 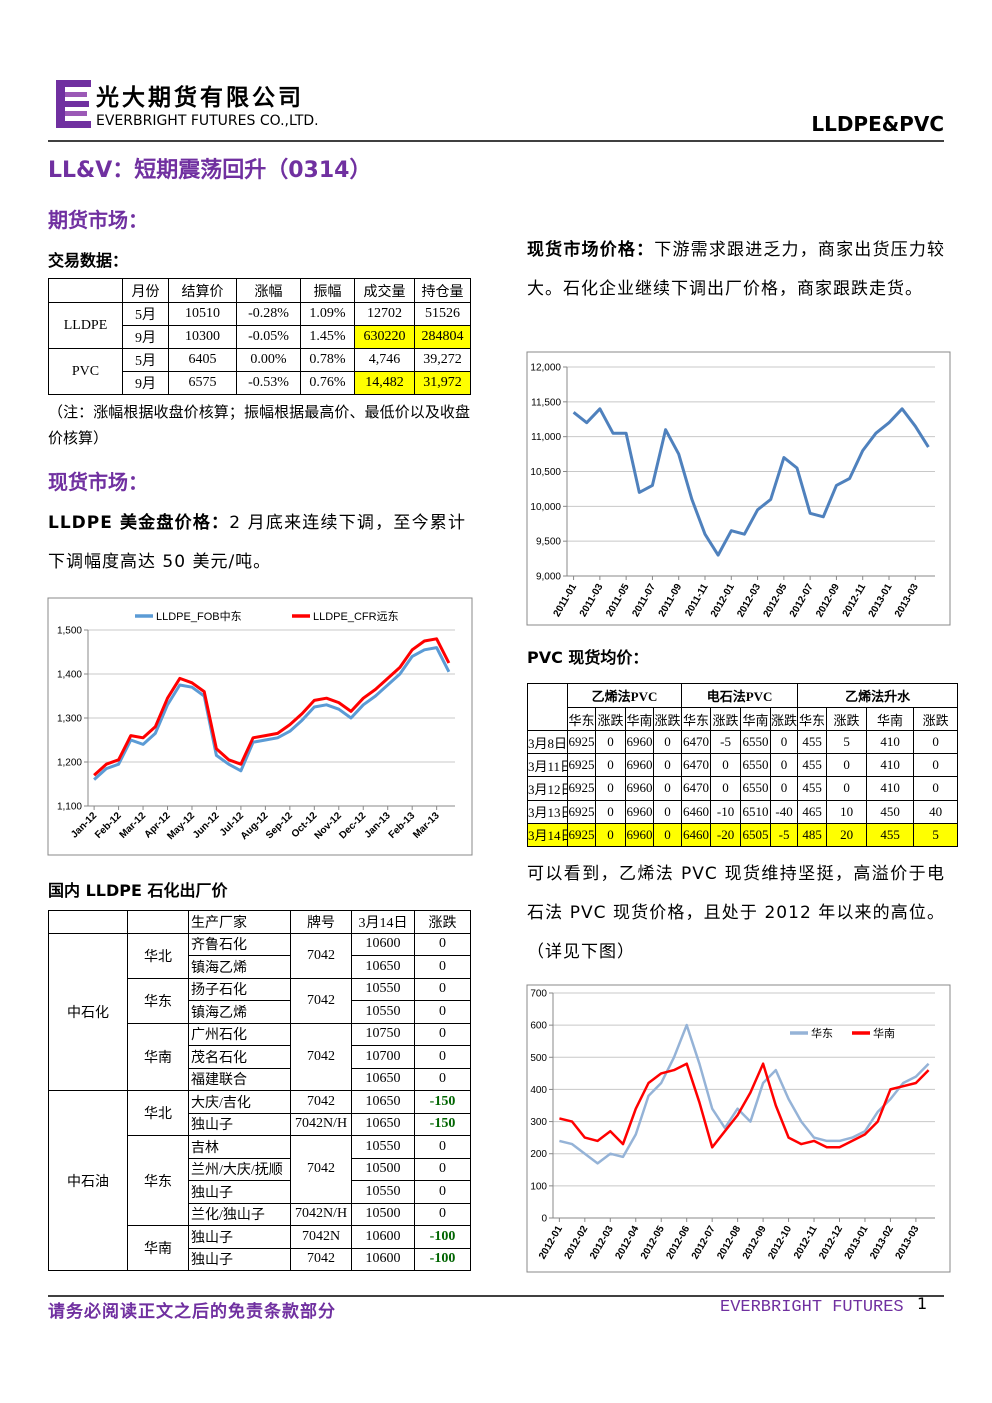 I want to click on cell: 4,746, so click(x=384, y=360).